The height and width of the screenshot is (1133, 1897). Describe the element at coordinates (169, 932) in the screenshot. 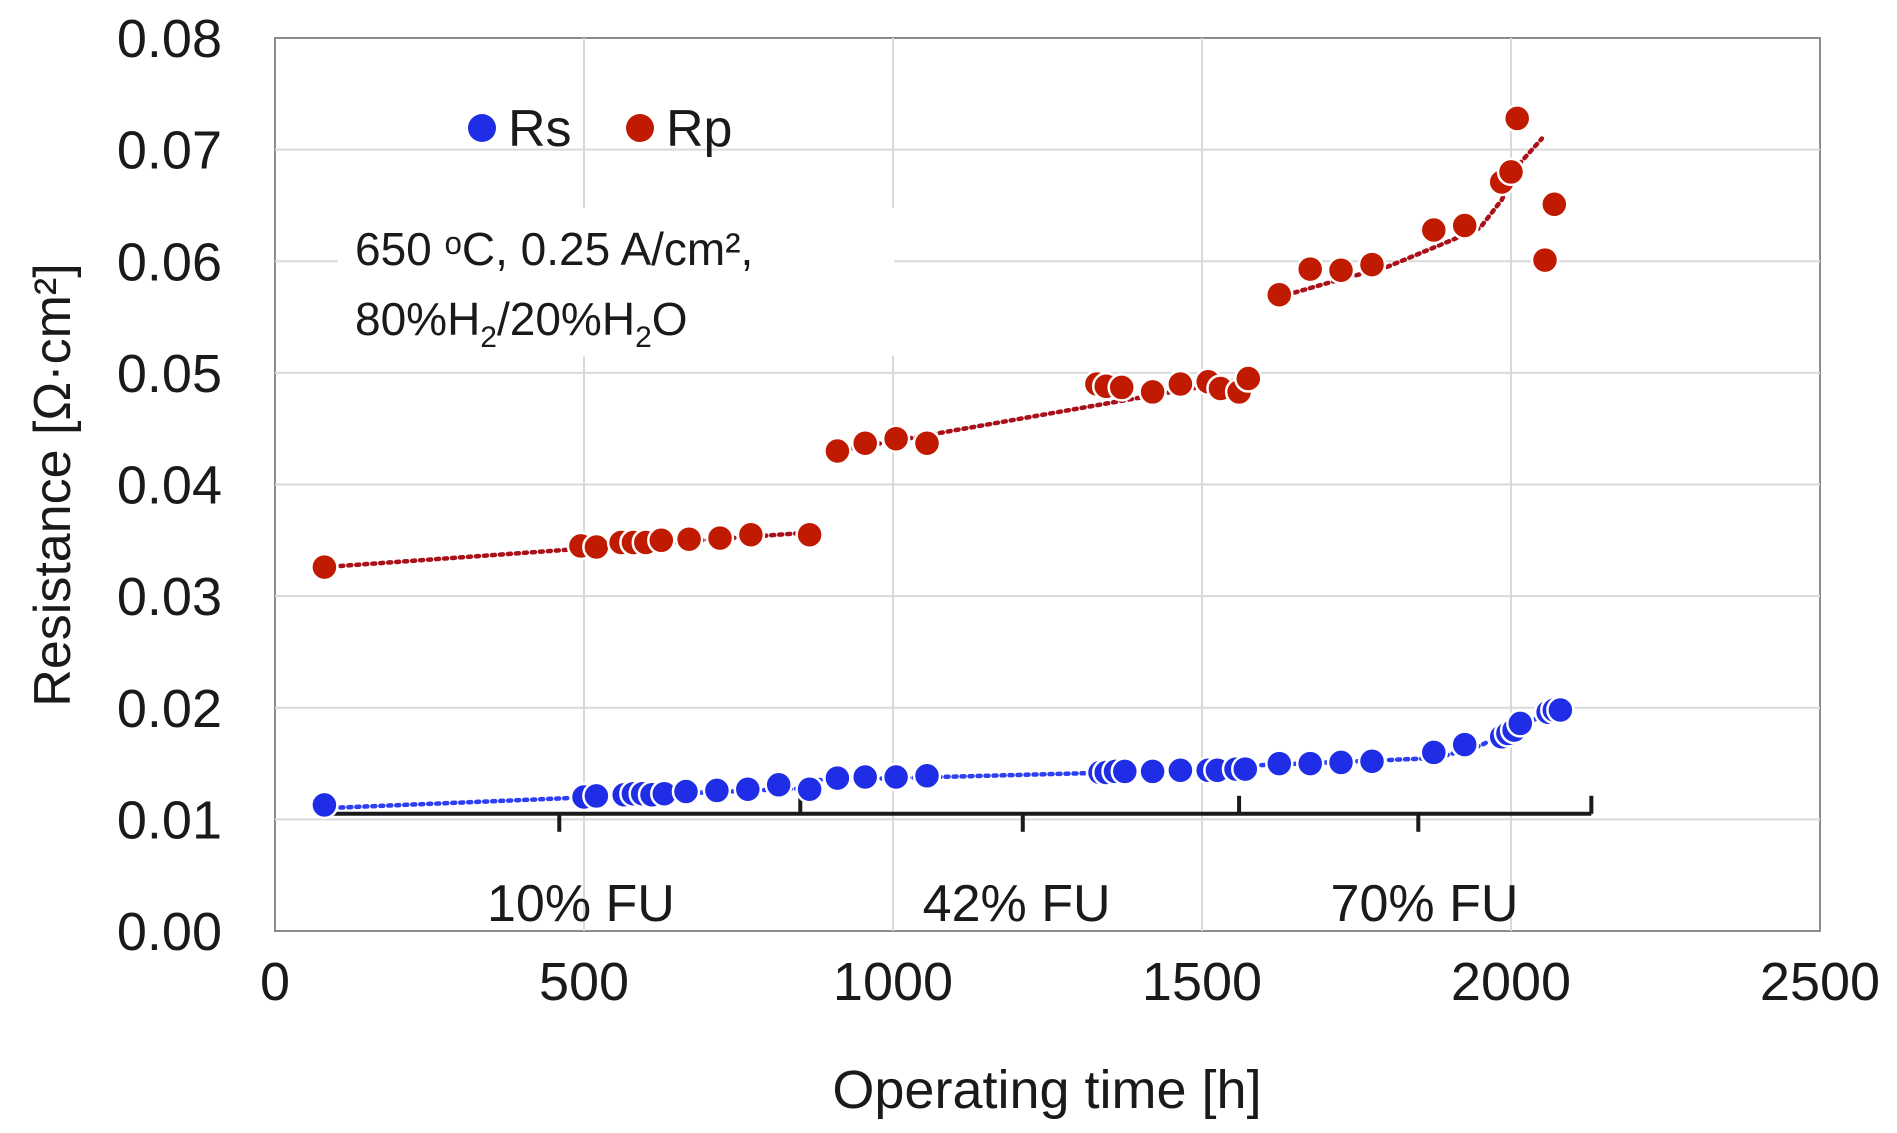

I see `y-tick-label: 0.00` at that location.